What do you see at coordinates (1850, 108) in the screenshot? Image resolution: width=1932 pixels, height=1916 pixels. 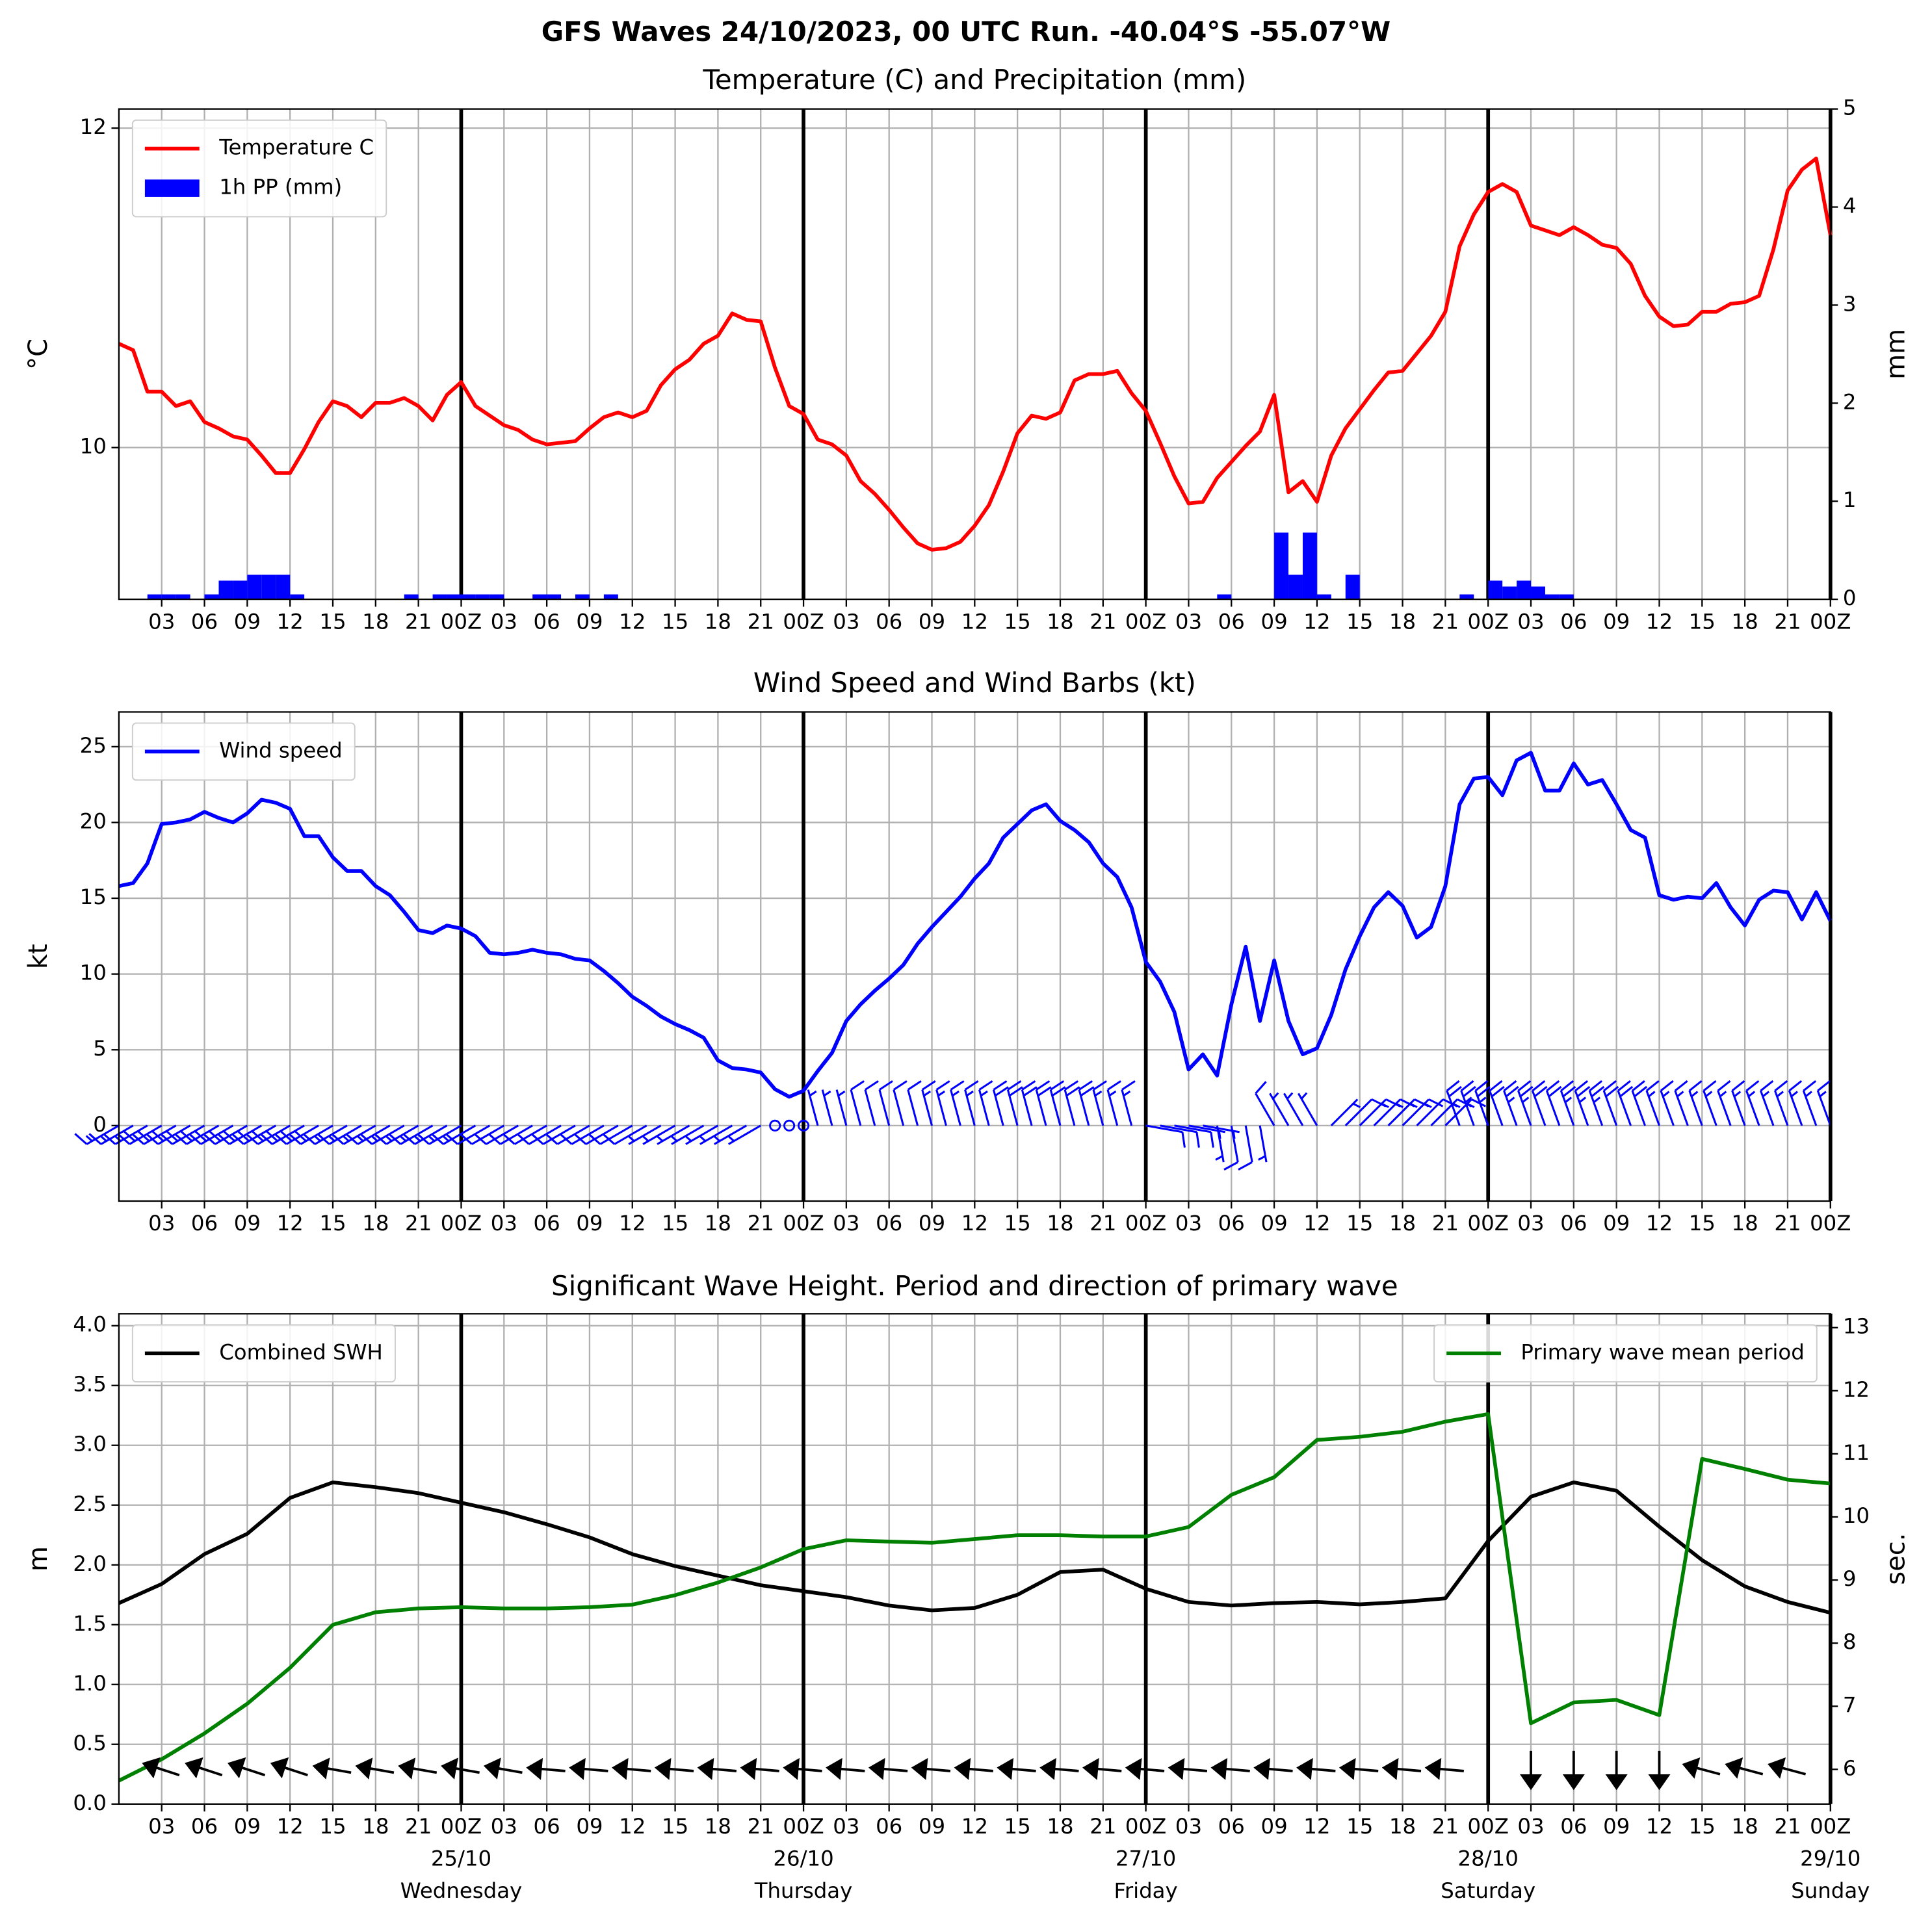 I see `y2-tick-label: 5` at bounding box center [1850, 108].